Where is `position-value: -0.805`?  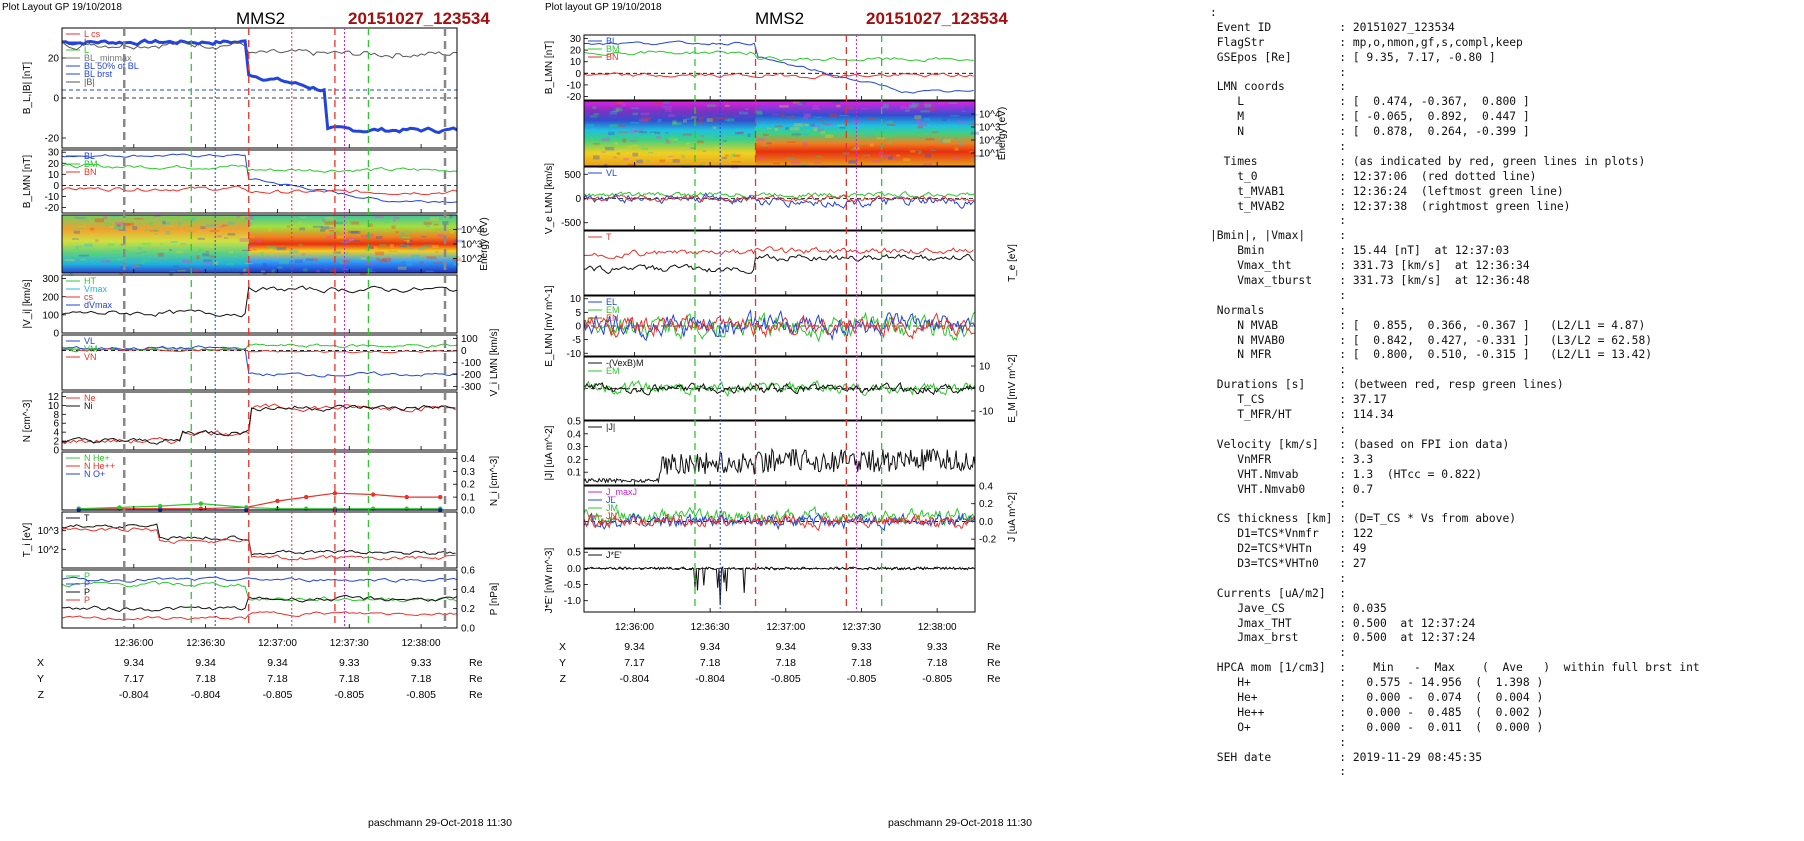
position-value: -0.805 is located at coordinates (421, 695).